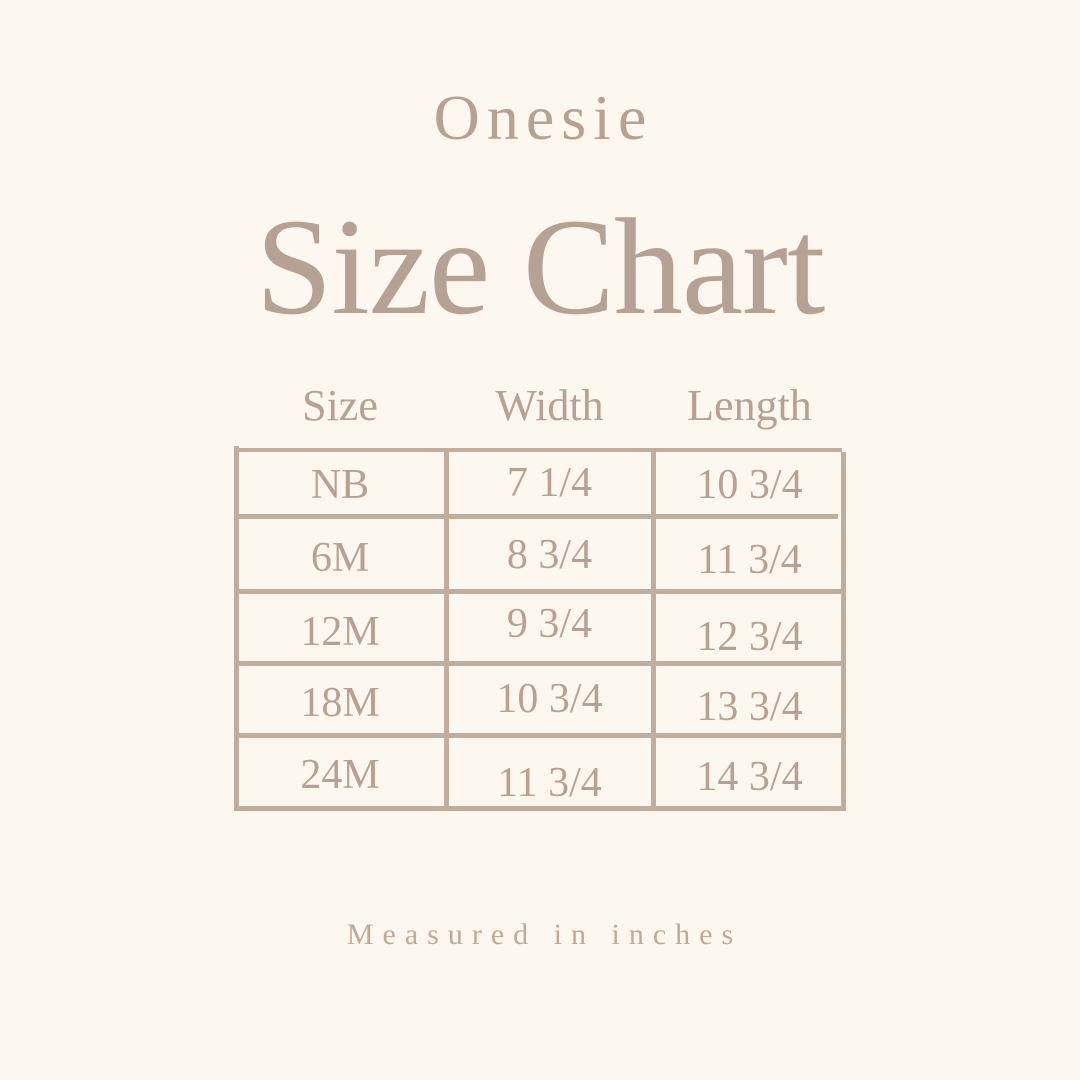 The image size is (1080, 1080). I want to click on cell-length-4: 14 3/4, so click(749, 777).